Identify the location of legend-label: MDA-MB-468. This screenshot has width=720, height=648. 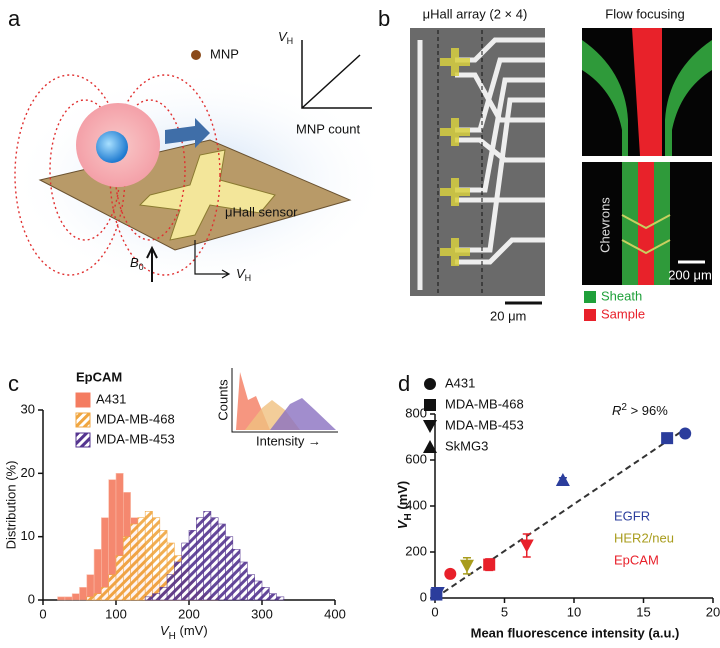
(484, 403).